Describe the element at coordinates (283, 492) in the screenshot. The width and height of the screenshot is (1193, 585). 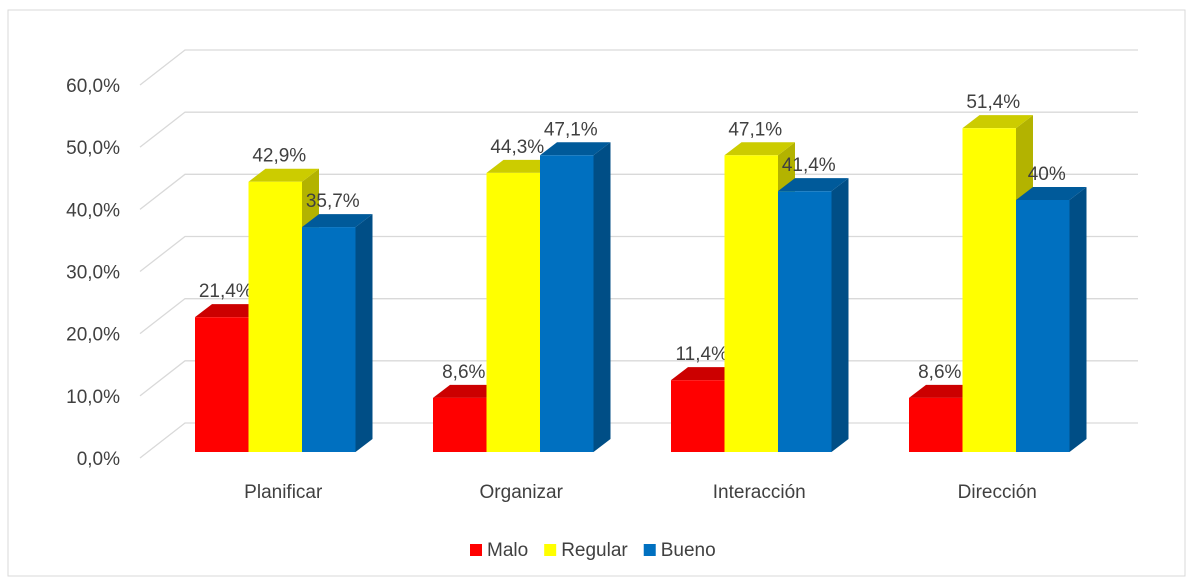
I see `x-tick-label: Planificar` at that location.